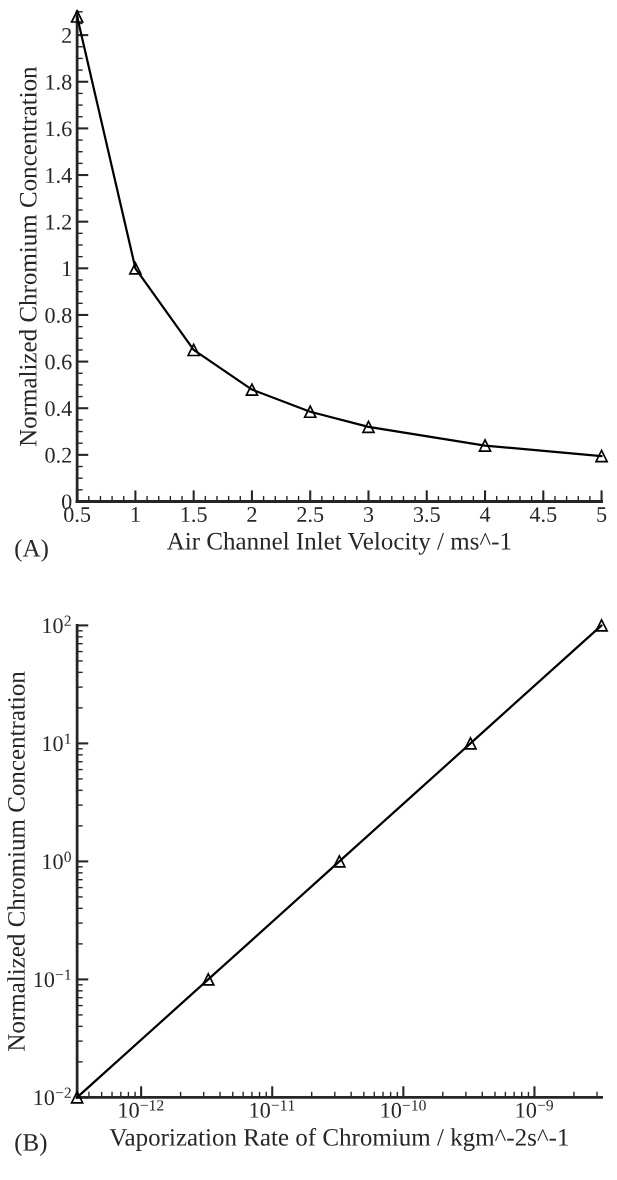  Describe the element at coordinates (59, 222) in the screenshot. I see `y-tick-label: 1.2` at that location.